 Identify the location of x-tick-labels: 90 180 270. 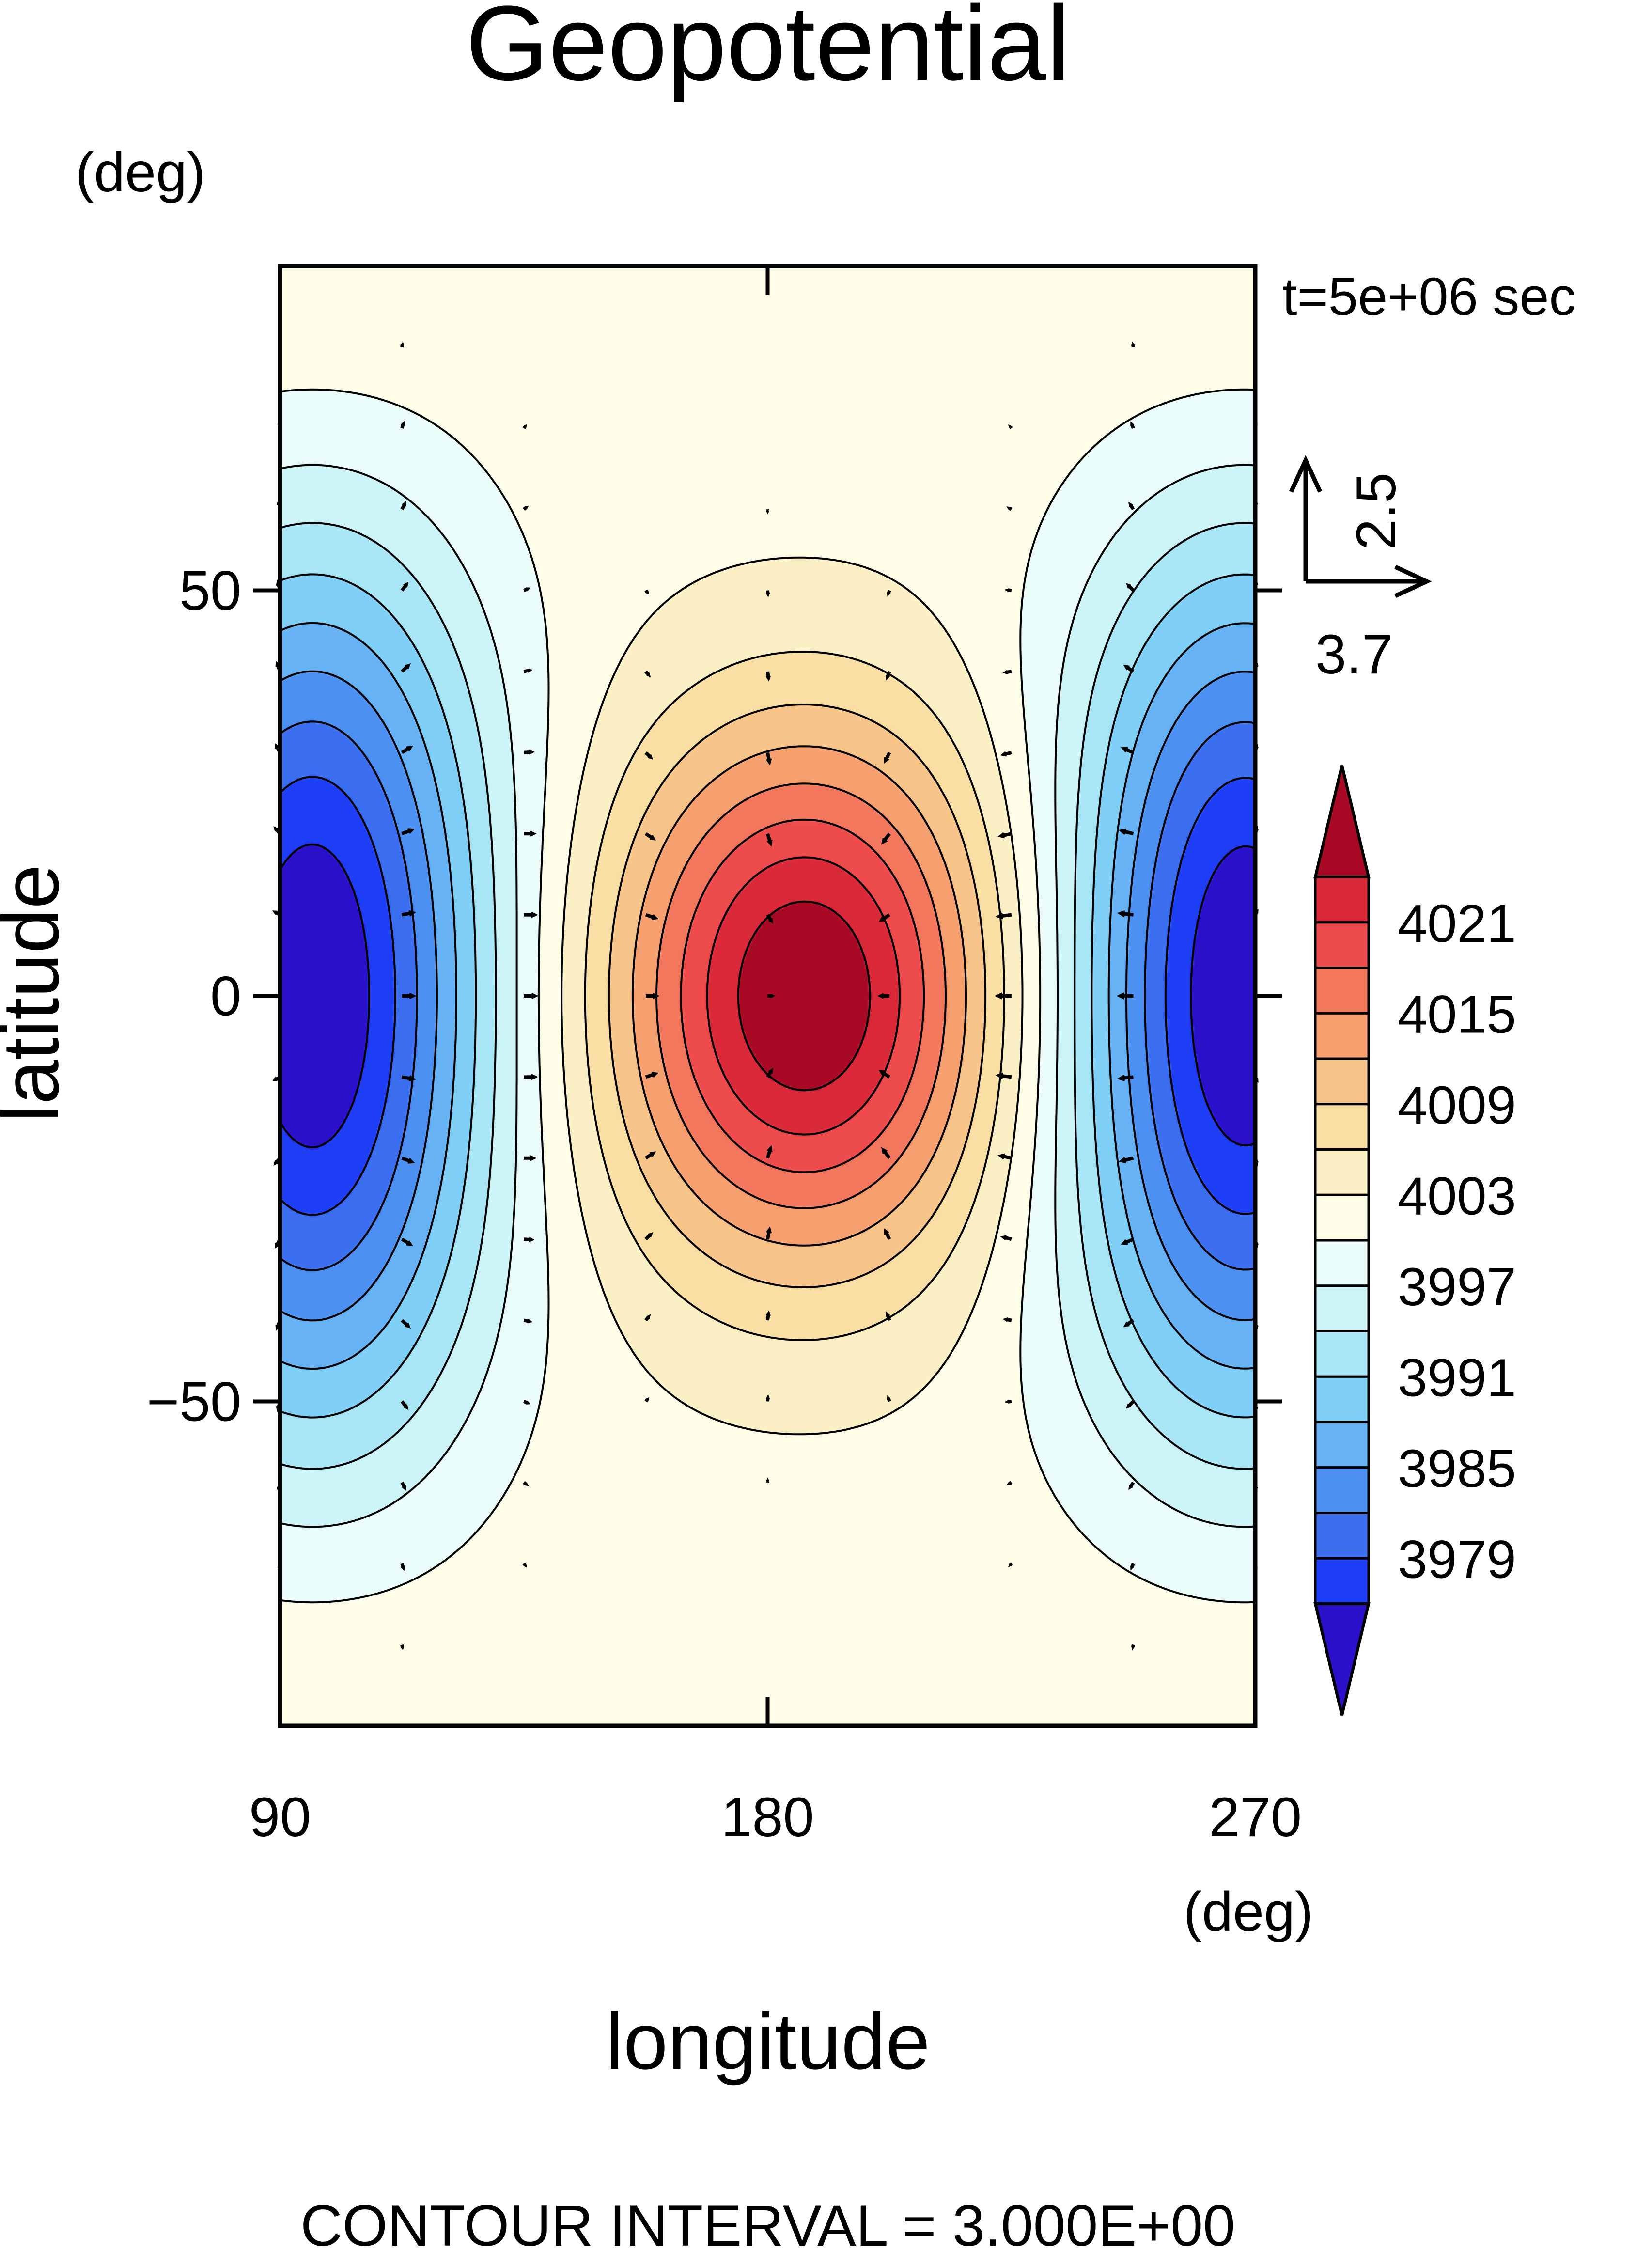
(775, 1817).